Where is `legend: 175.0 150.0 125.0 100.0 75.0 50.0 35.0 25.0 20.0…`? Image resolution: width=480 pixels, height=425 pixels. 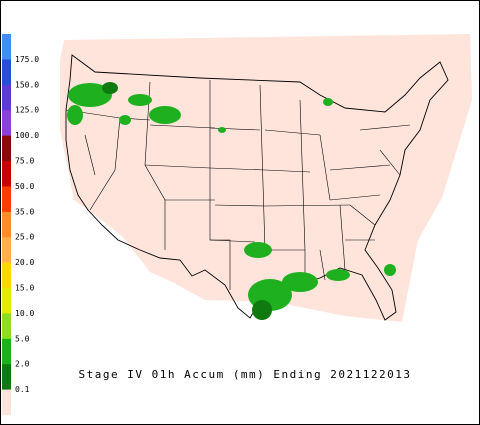 legend: 175.0 150.0 125.0 100.0 75.0 50.0 35.0 25.0 20.0… is located at coordinates (20, 225).